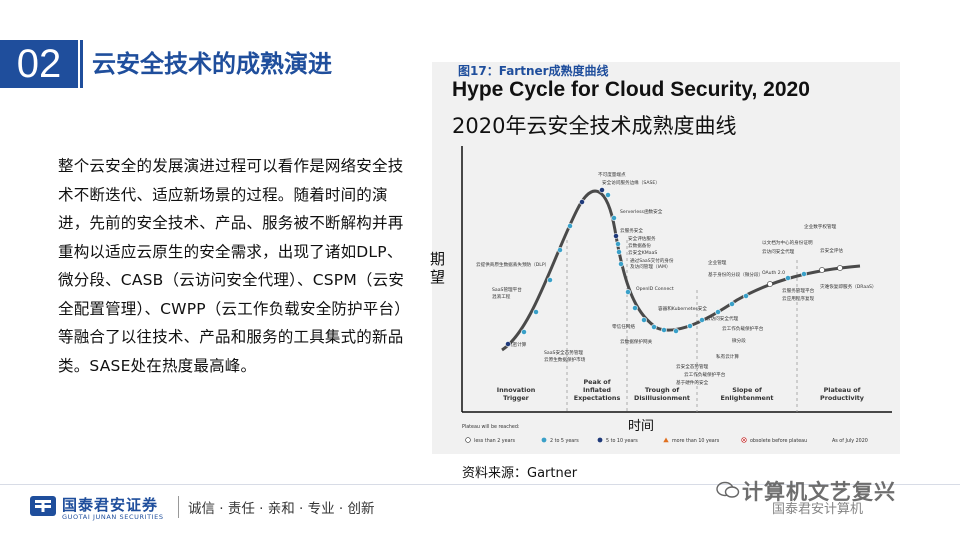 This screenshot has width=960, height=540. Describe the element at coordinates (819, 492) in the screenshot. I see `watermark: 计算机文艺复兴` at that location.